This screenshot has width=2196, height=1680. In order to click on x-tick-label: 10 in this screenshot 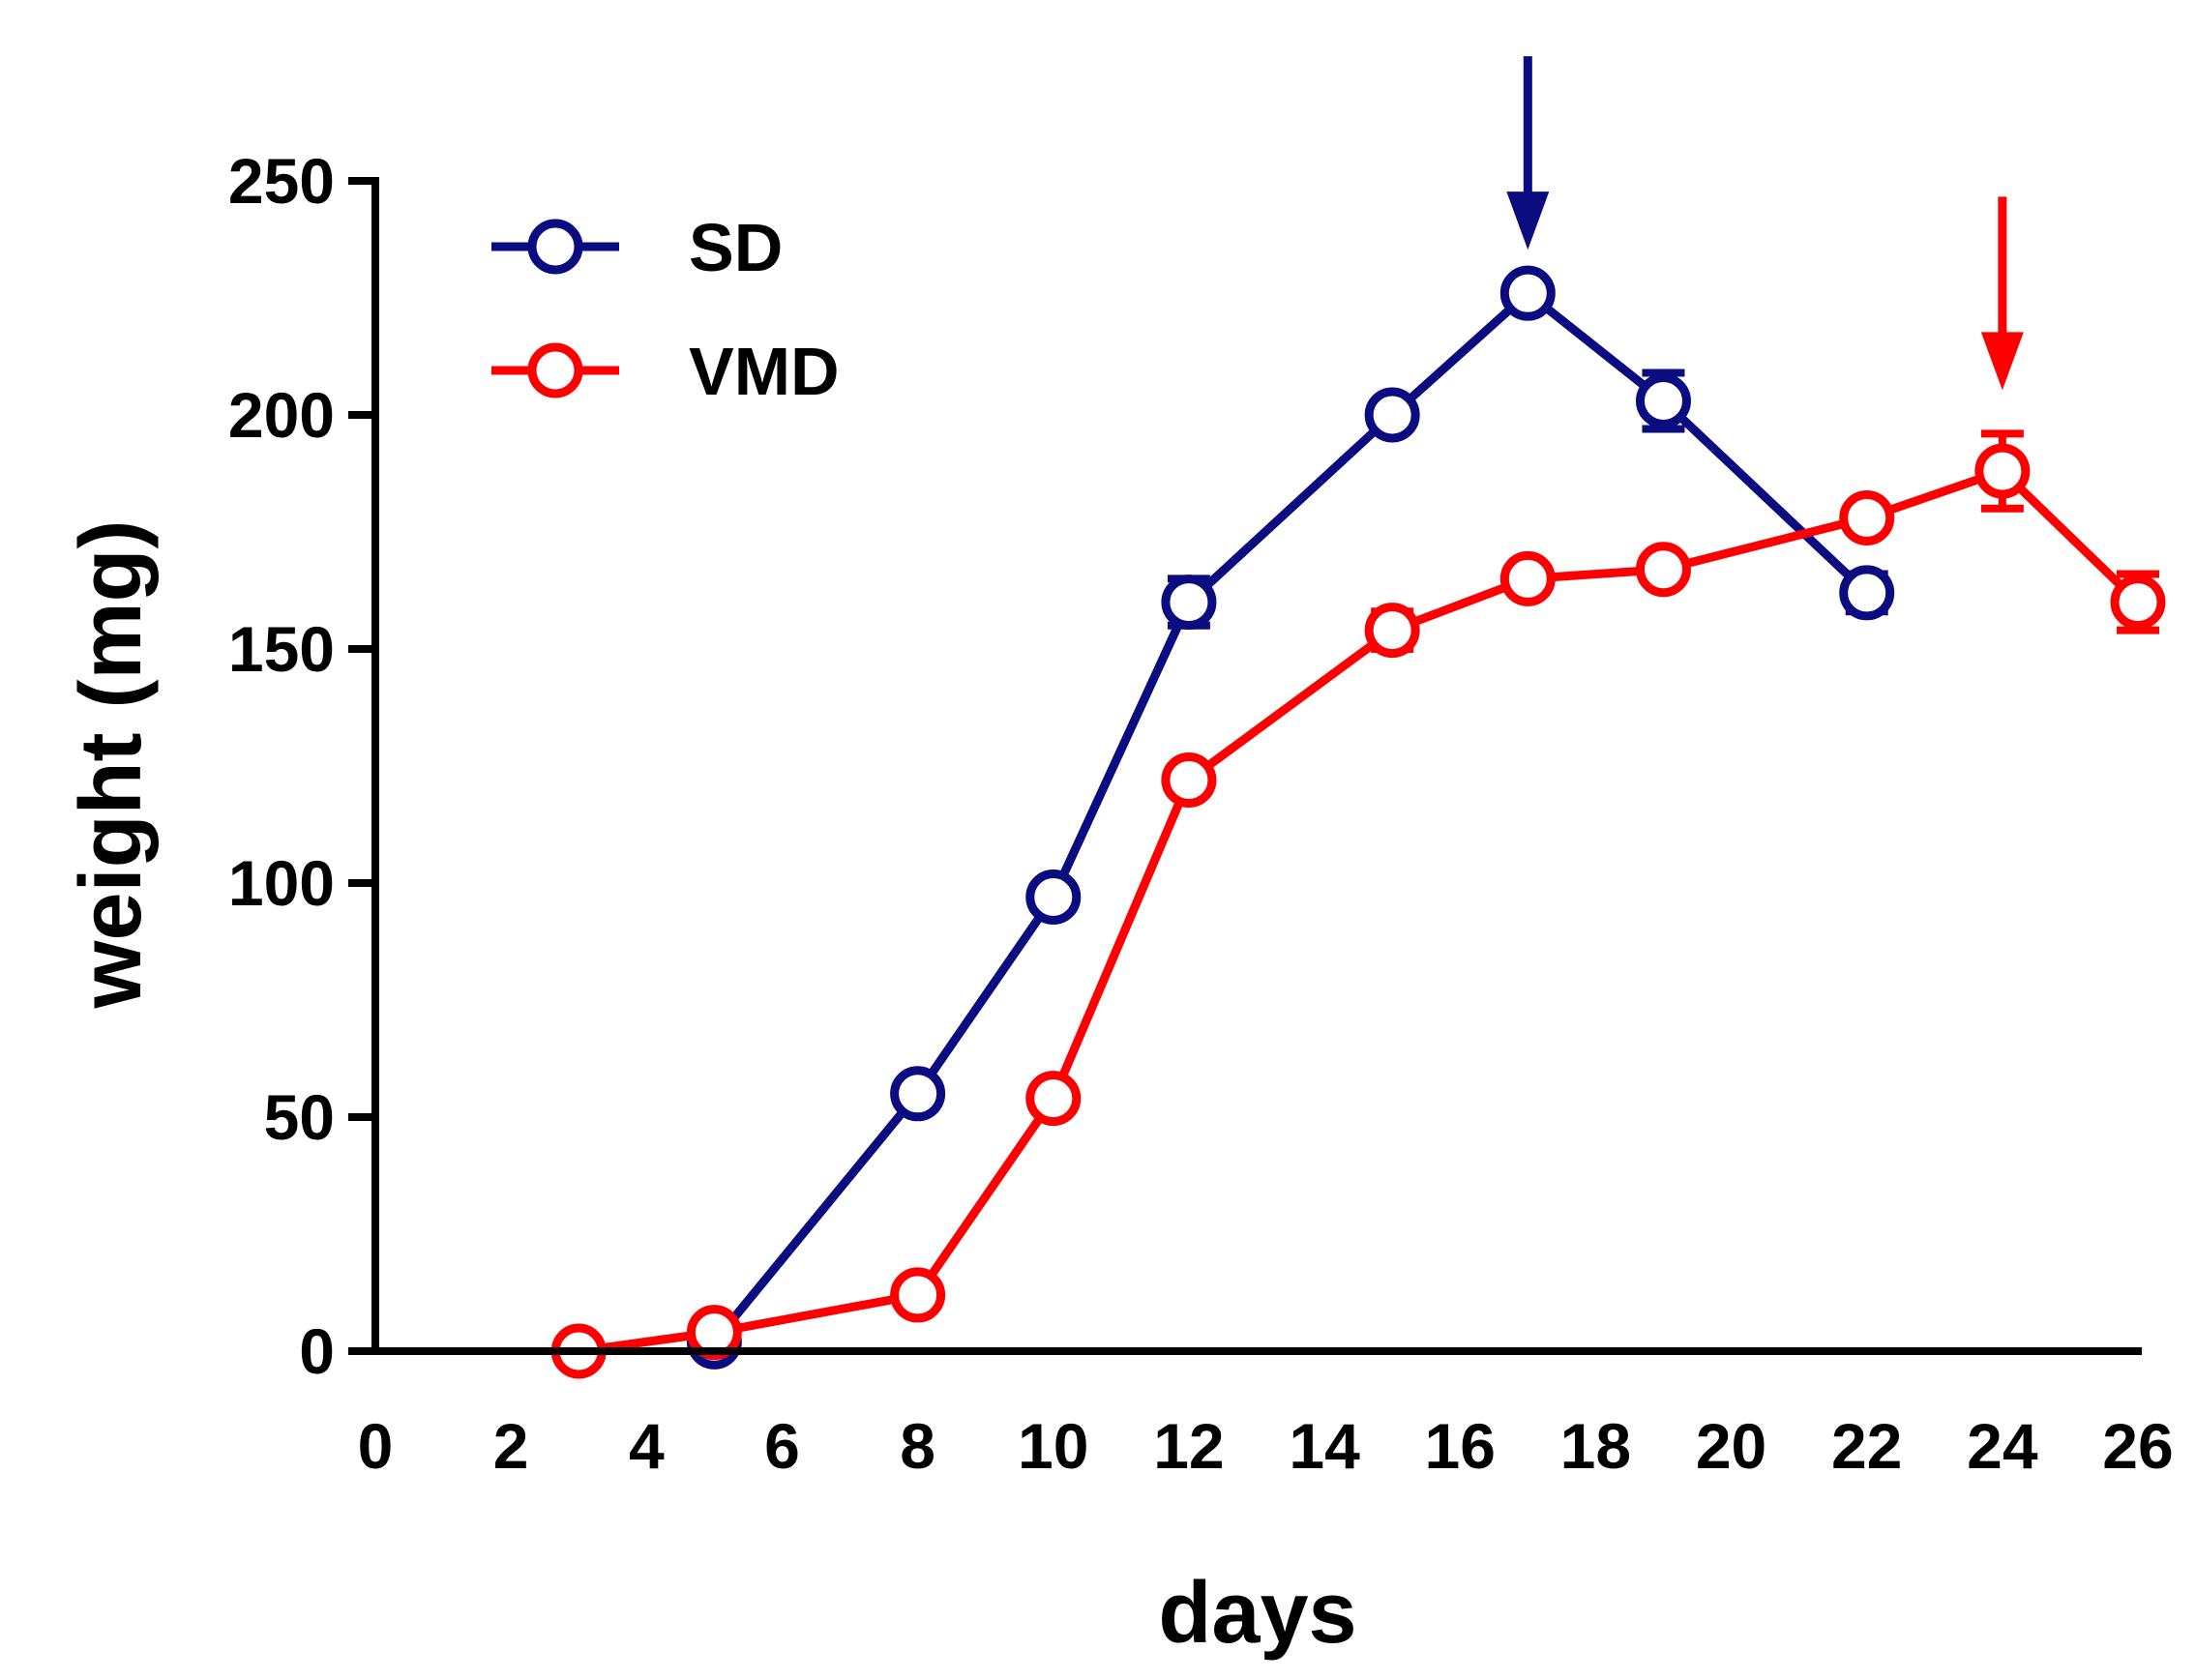, I will do `click(1053, 1446)`.